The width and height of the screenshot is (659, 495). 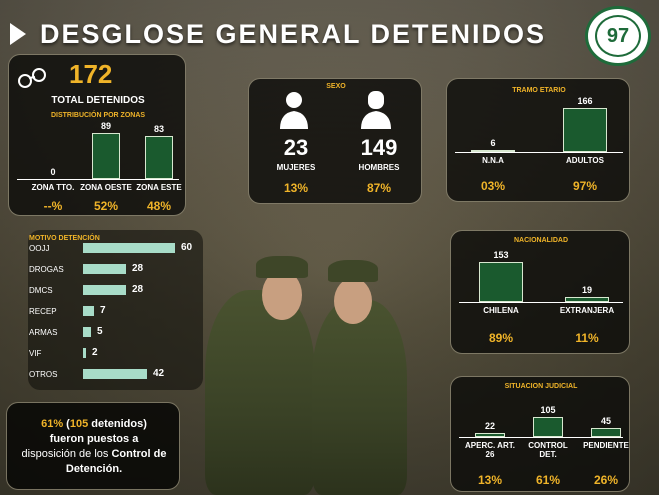 I want to click on total-label: TOTAL DETENIDOS, so click(x=98, y=100).